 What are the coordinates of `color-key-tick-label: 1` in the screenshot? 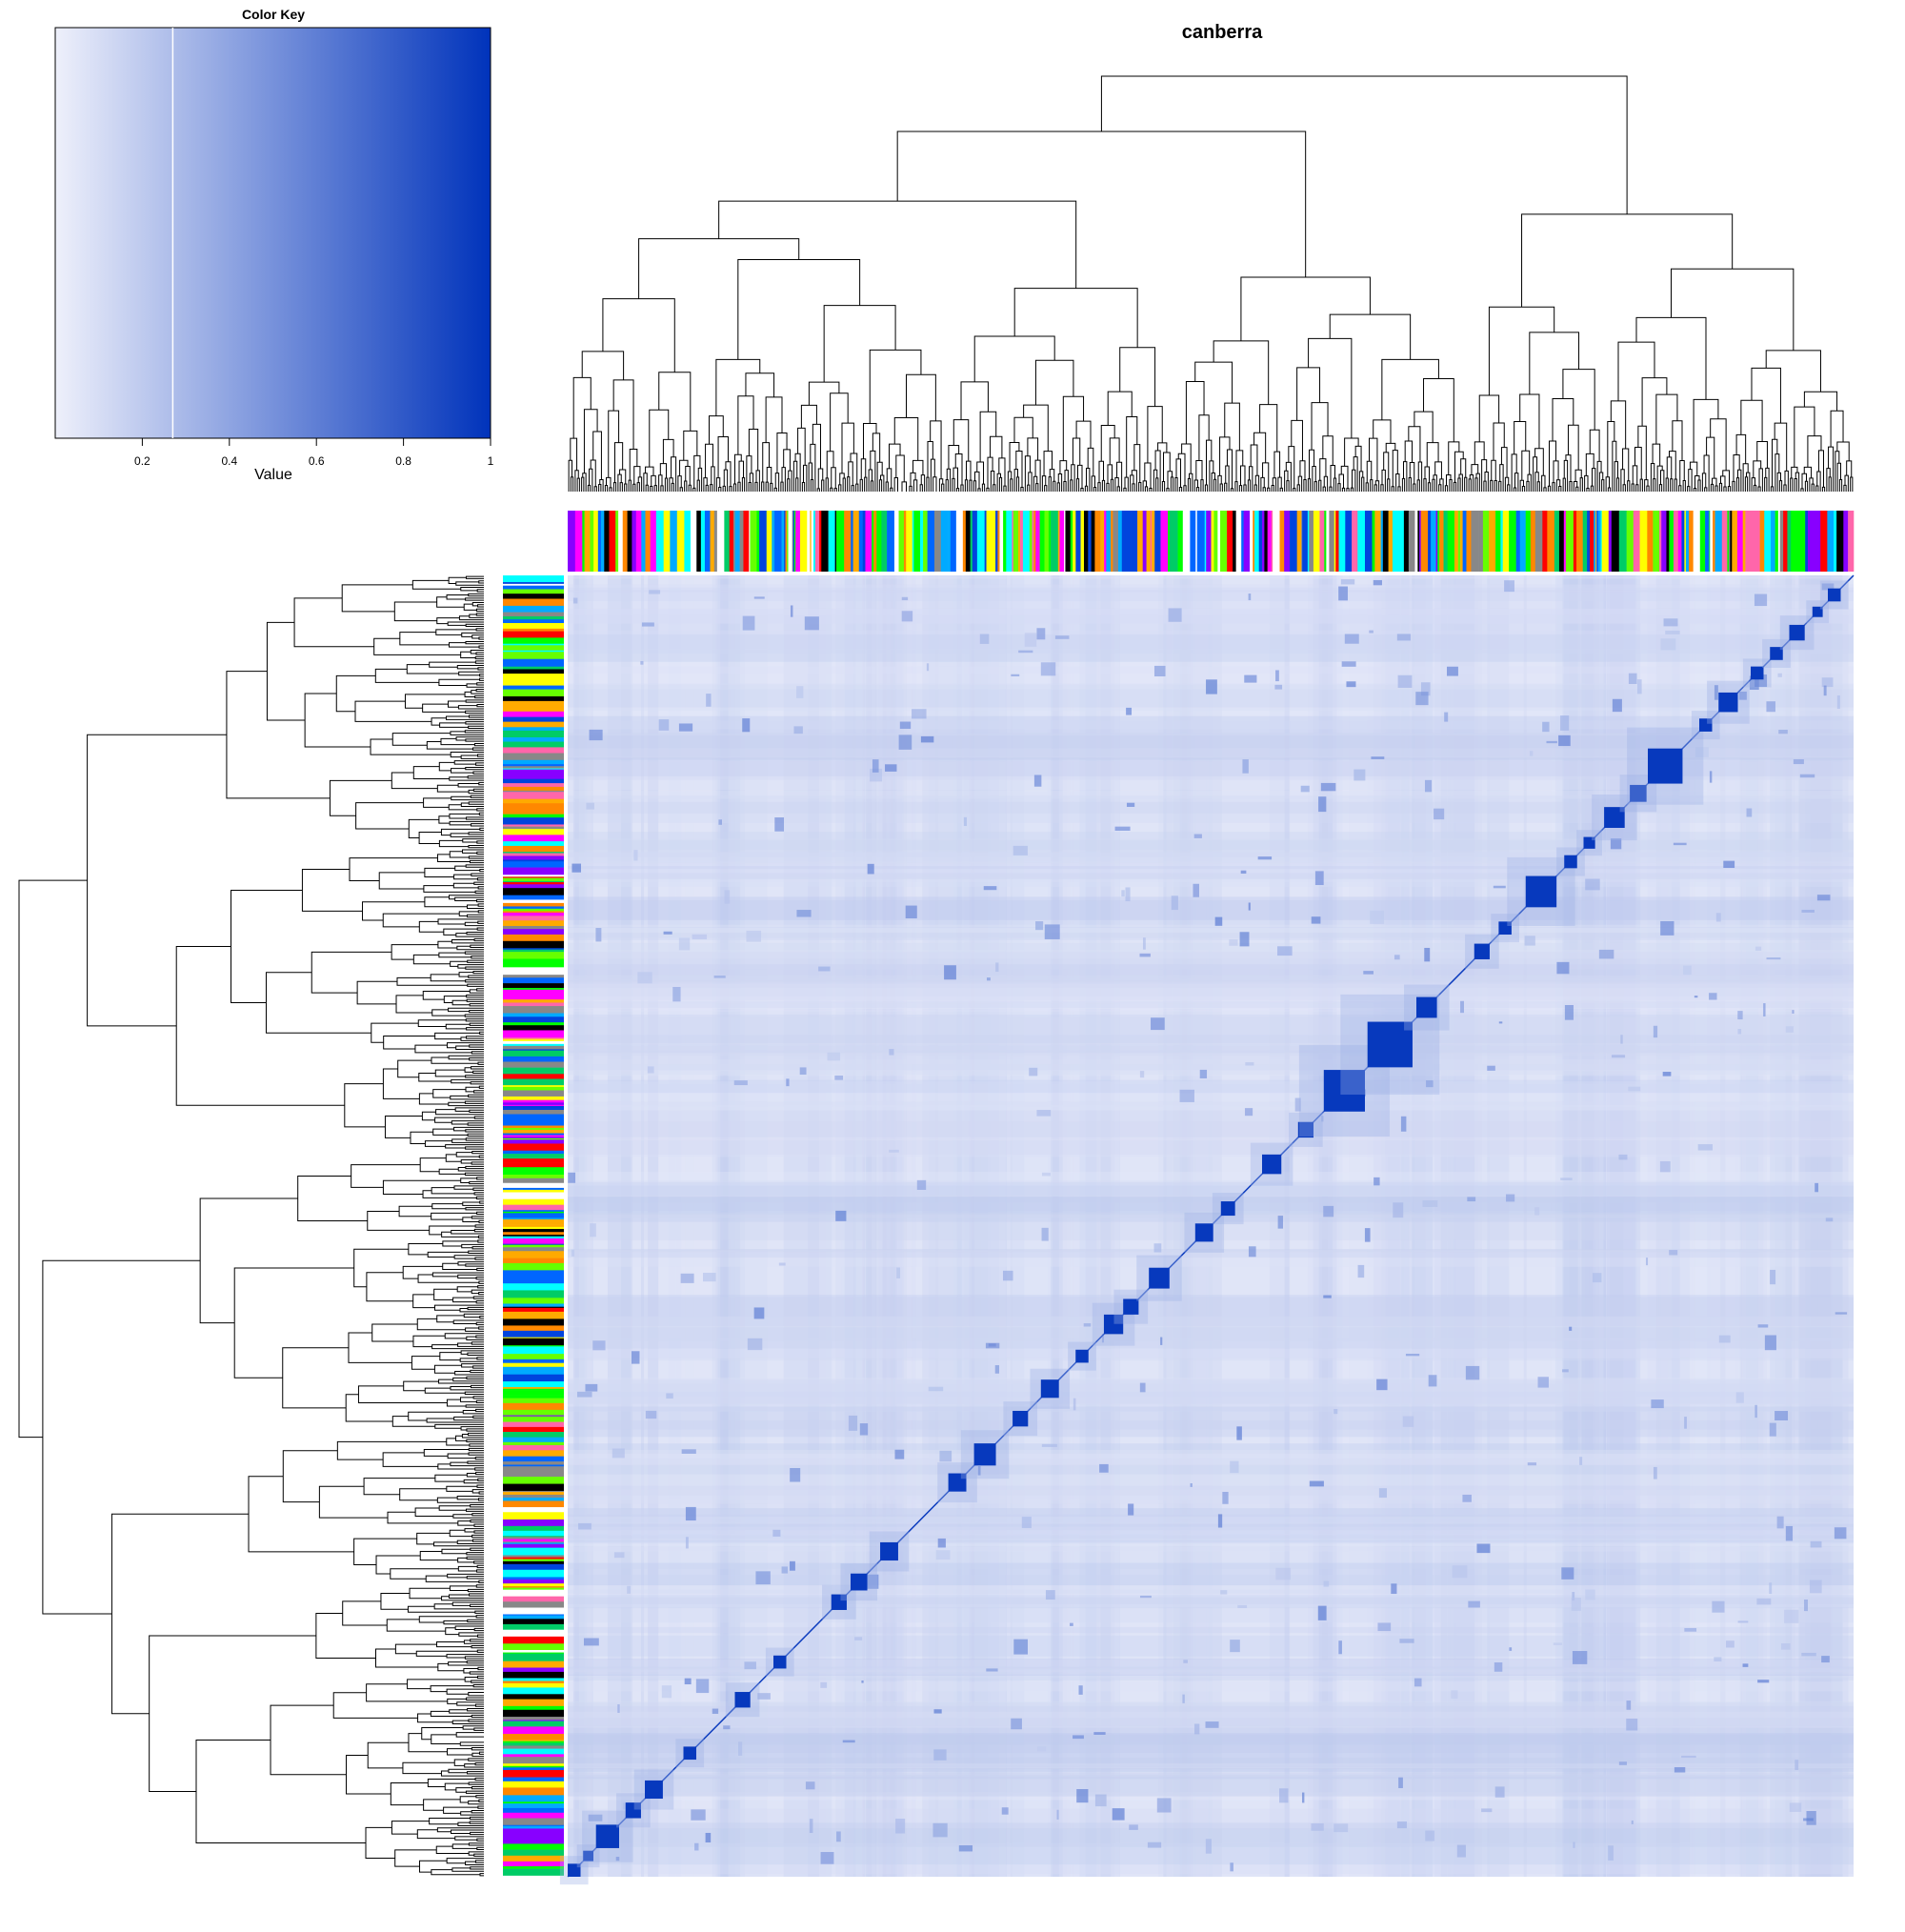 It's located at (491, 461).